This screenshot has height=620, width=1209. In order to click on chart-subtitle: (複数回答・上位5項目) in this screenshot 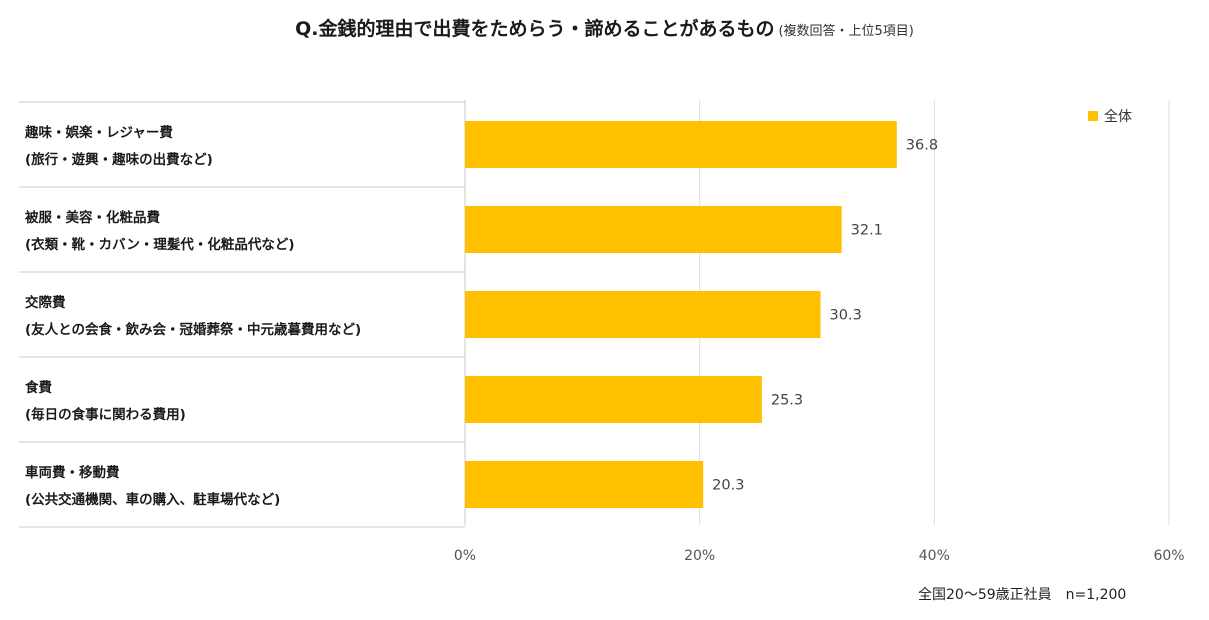, I will do `click(846, 31)`.